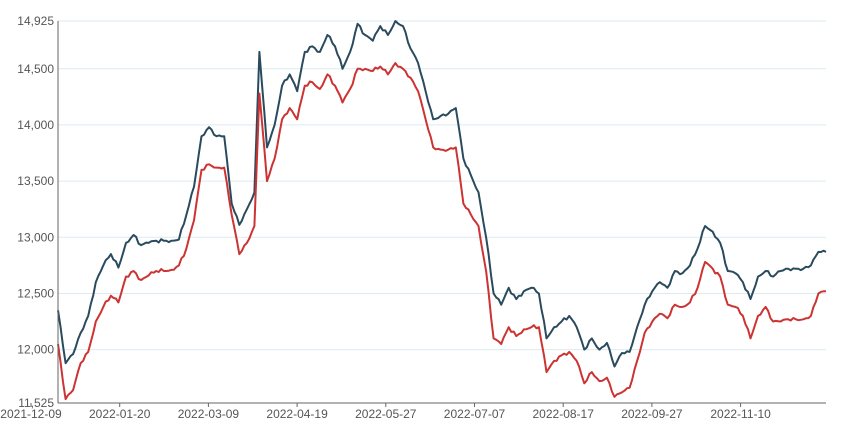 The image size is (845, 431). Describe the element at coordinates (35, 293) in the screenshot. I see `y-tick-label: 12,500` at that location.